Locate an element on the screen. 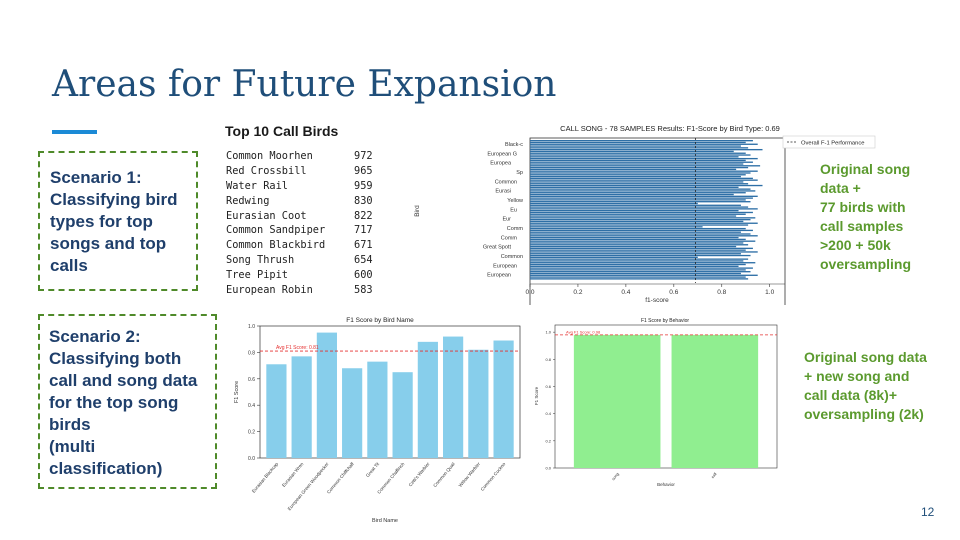 This screenshot has width=960, height=540. note-line: Original song data is located at coordinates (865, 357).